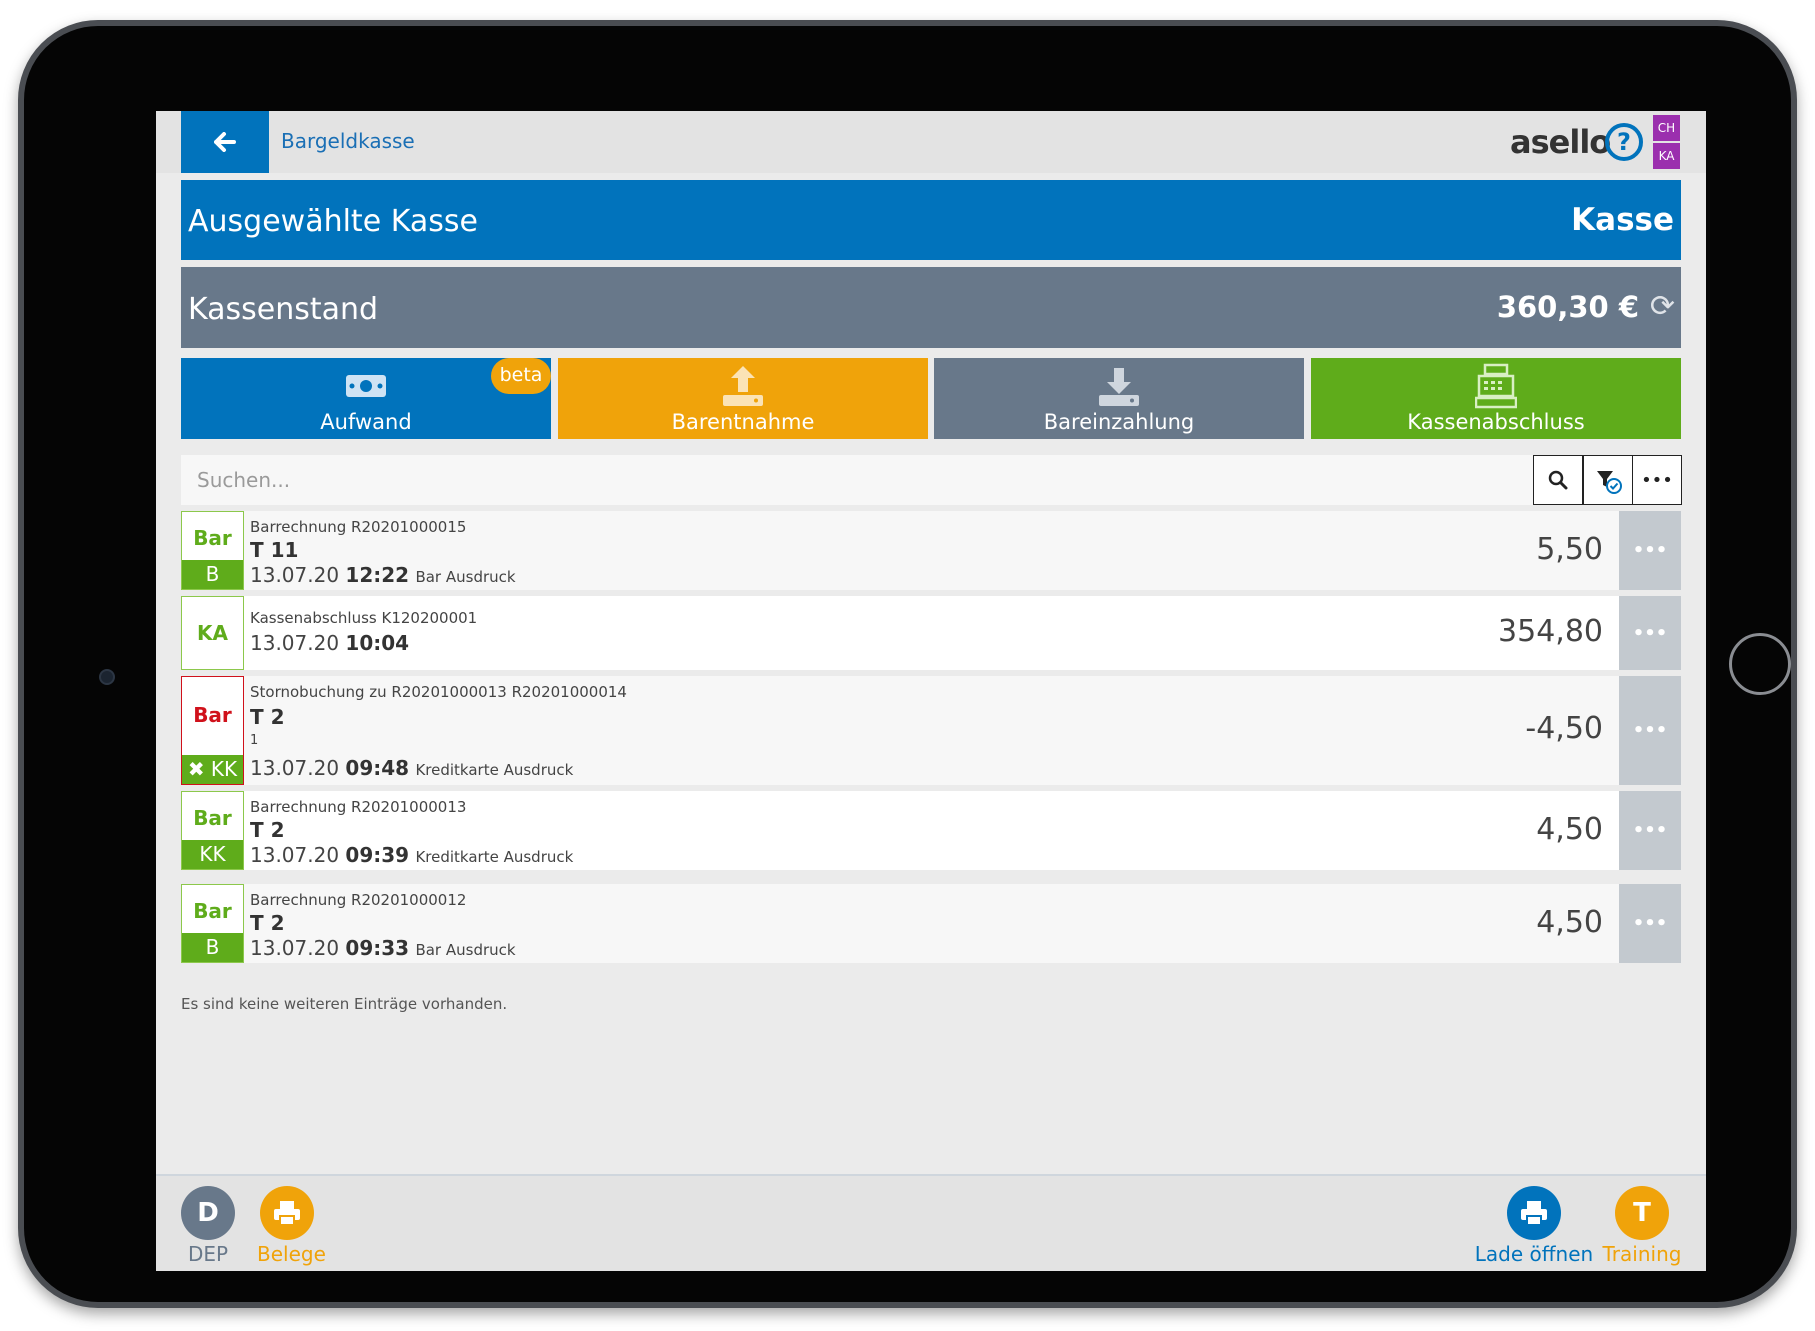  What do you see at coordinates (377, 948) in the screenshot?
I see `transaction-time: 09:33` at bounding box center [377, 948].